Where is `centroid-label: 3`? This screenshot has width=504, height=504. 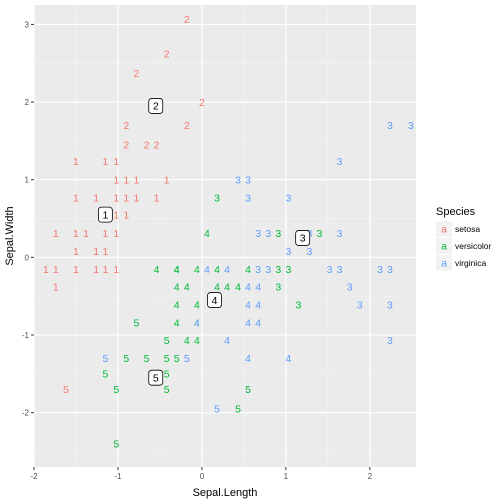 centroid-label: 3 is located at coordinates (303, 239).